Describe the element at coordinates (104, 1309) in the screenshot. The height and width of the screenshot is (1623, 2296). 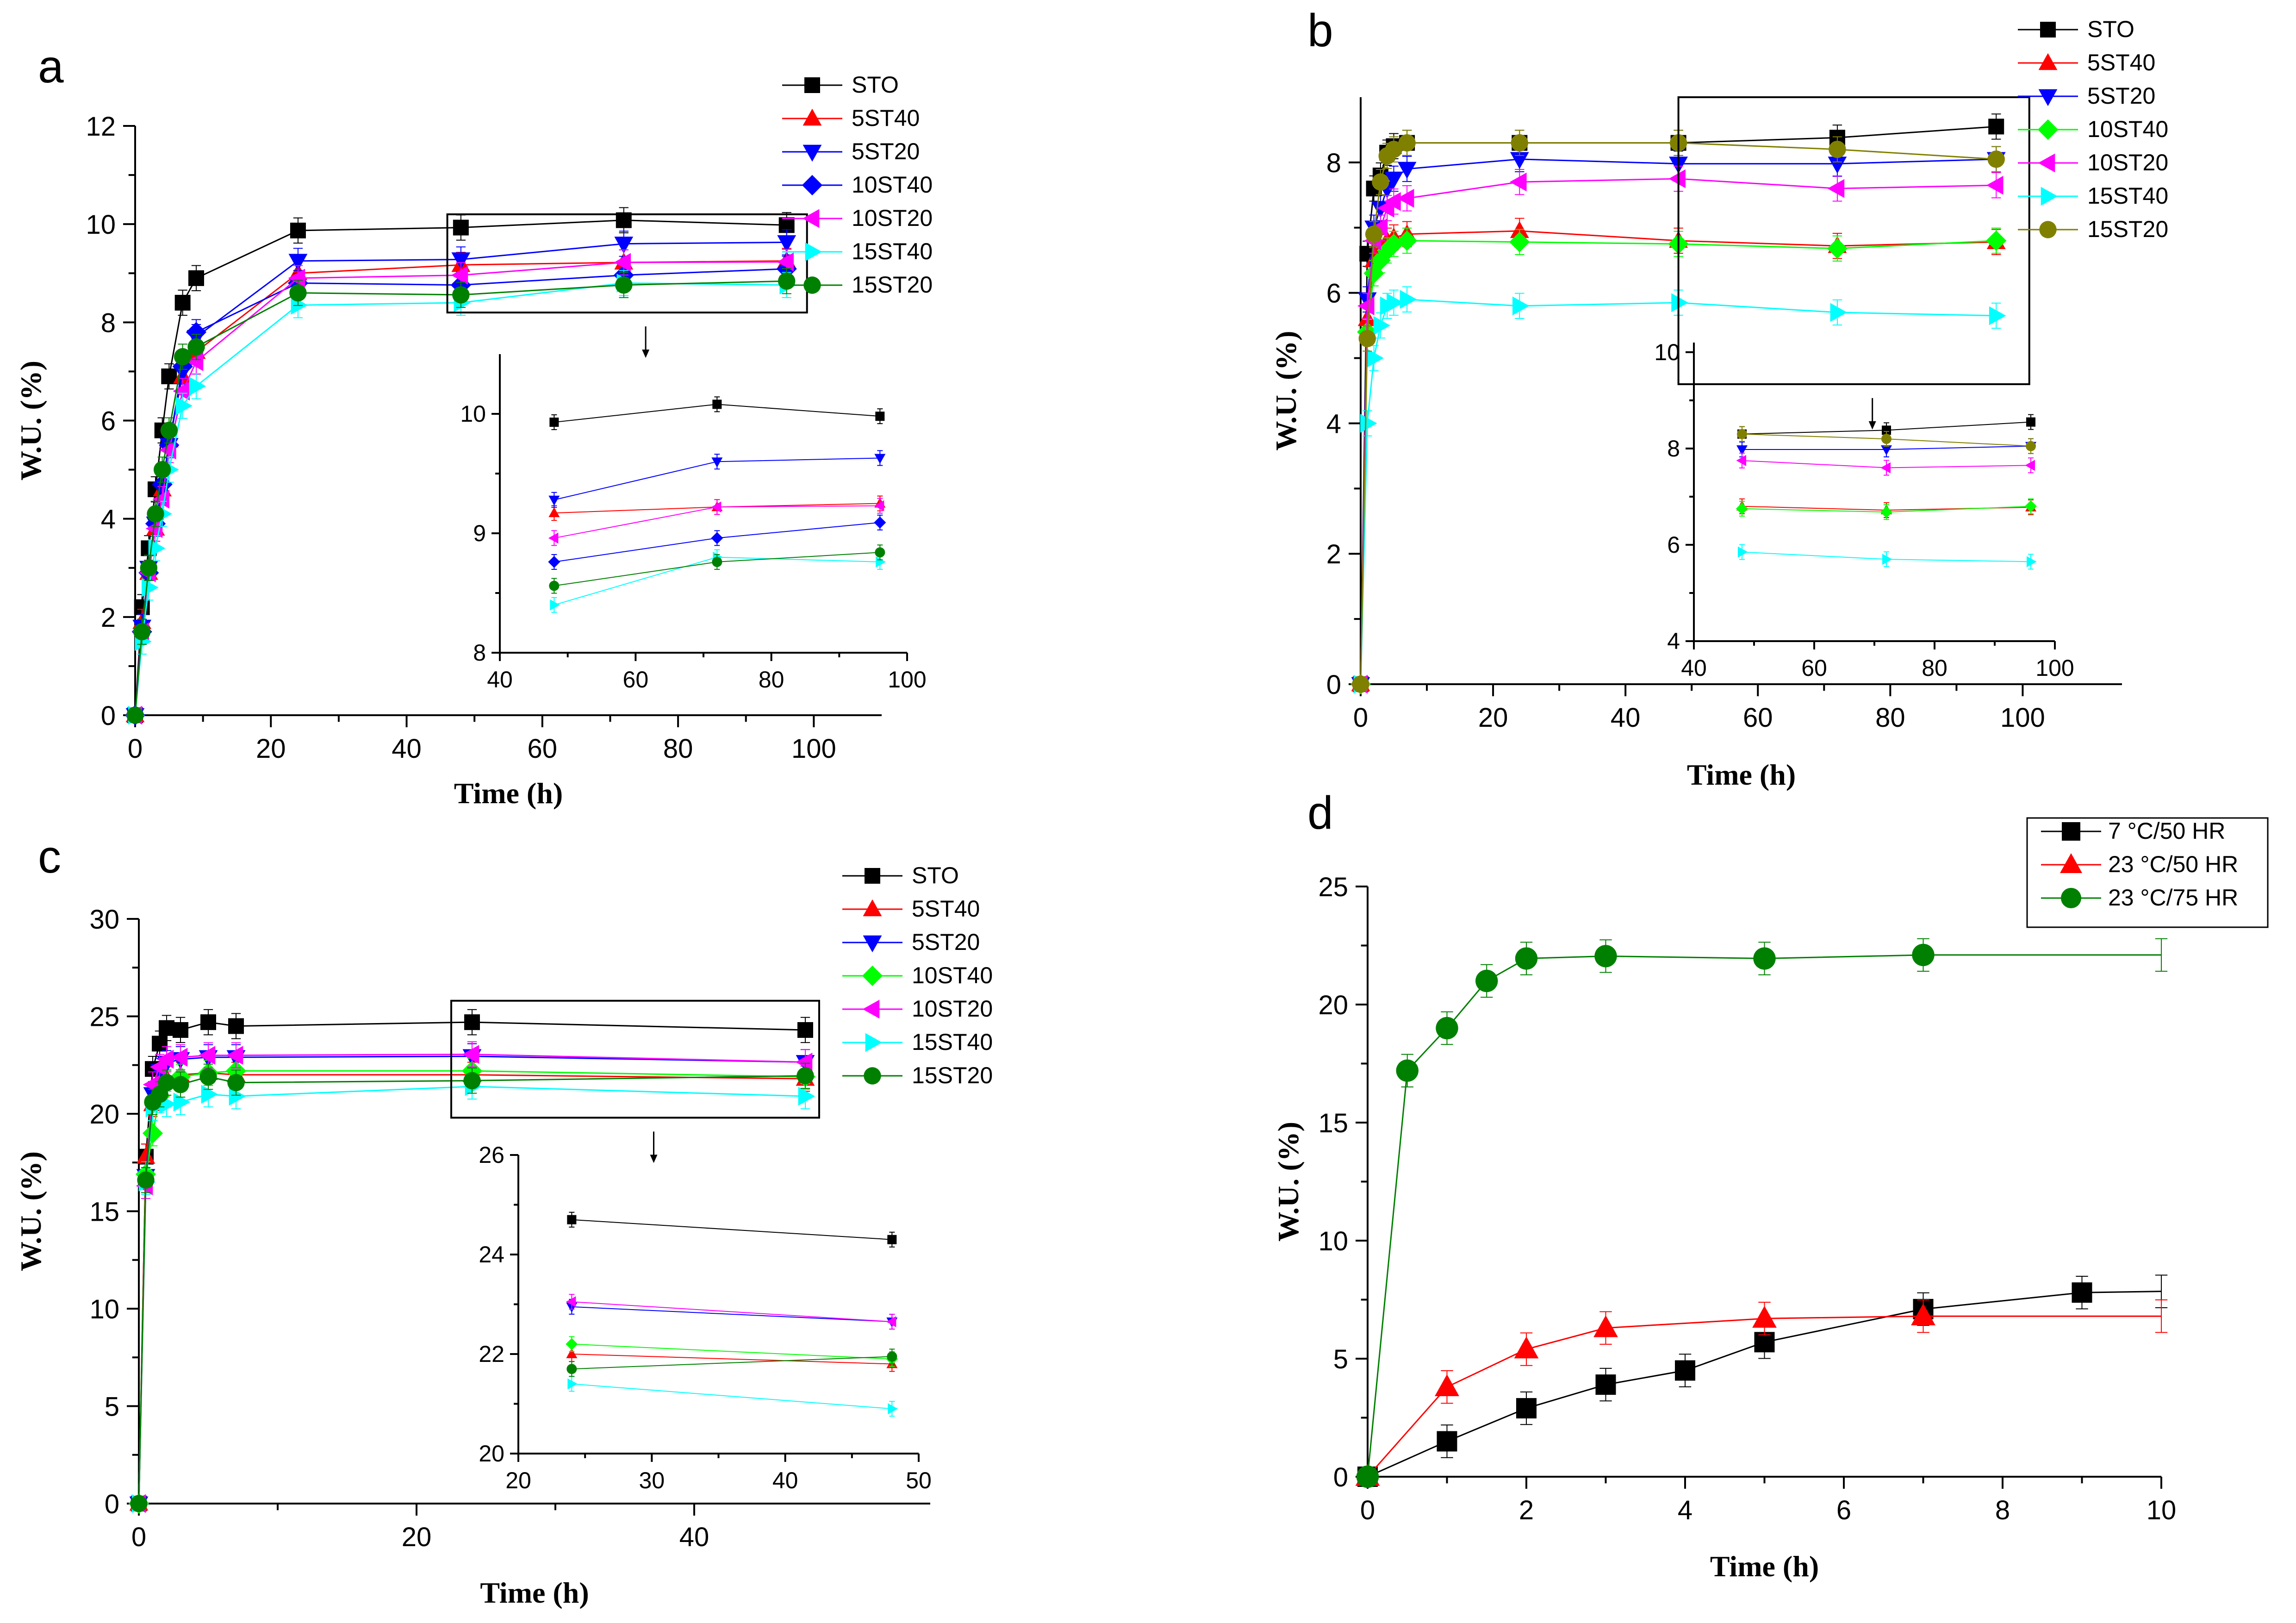
I see `y-tick-label: 10` at that location.